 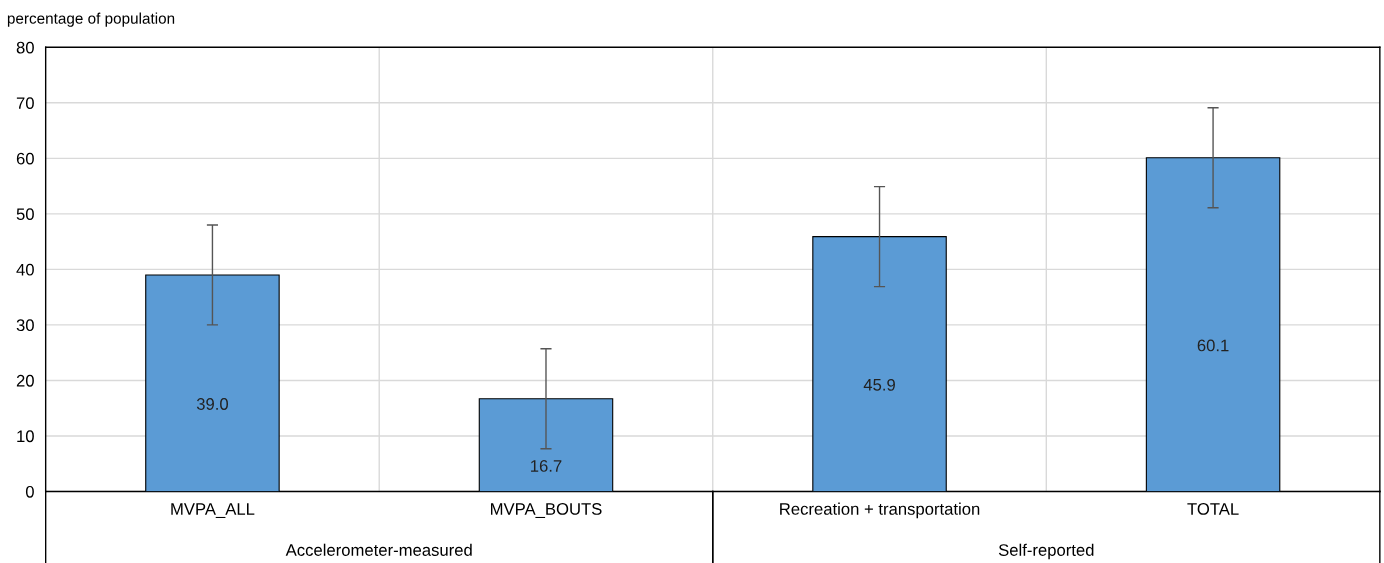 What do you see at coordinates (25, 436) in the screenshot?
I see `y-tick-label: 10` at bounding box center [25, 436].